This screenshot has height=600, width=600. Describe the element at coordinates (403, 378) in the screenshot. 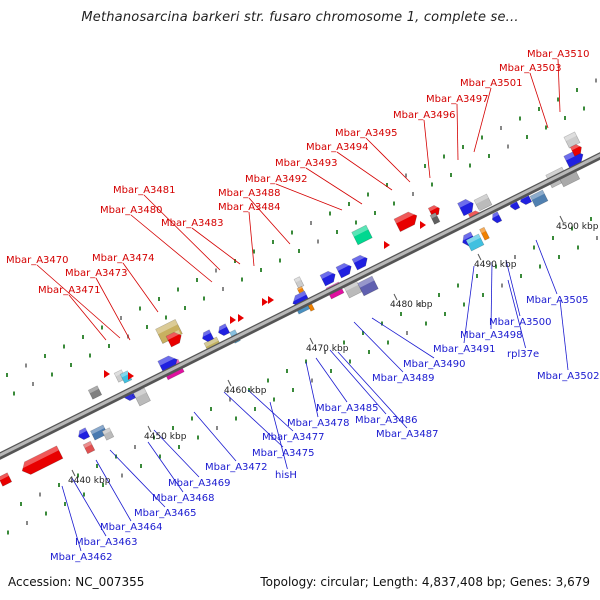

I see `bottom-gene-label: Mbar_A3489` at that location.